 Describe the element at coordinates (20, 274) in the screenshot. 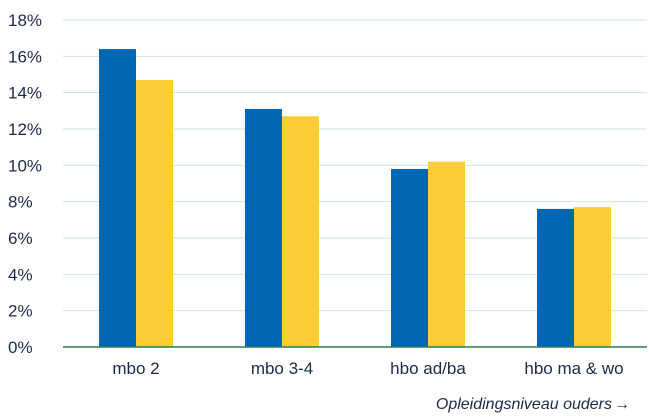

I see `y-tick-label: 4%` at that location.